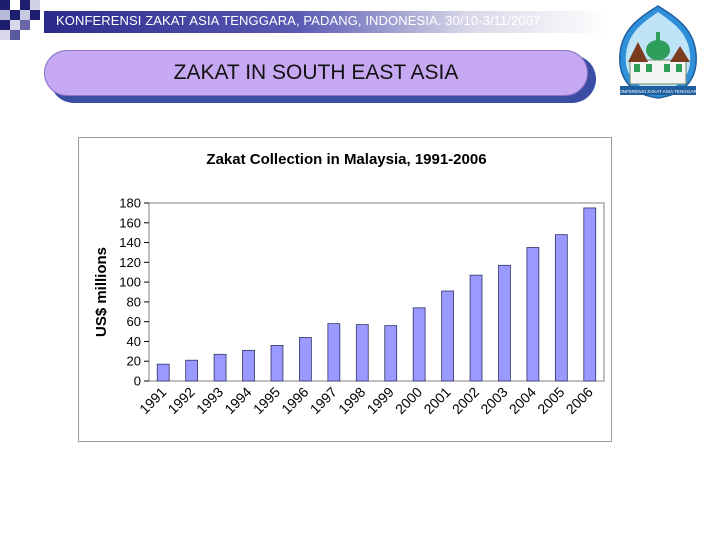  I want to click on y-tick-label: 120, so click(130, 262).